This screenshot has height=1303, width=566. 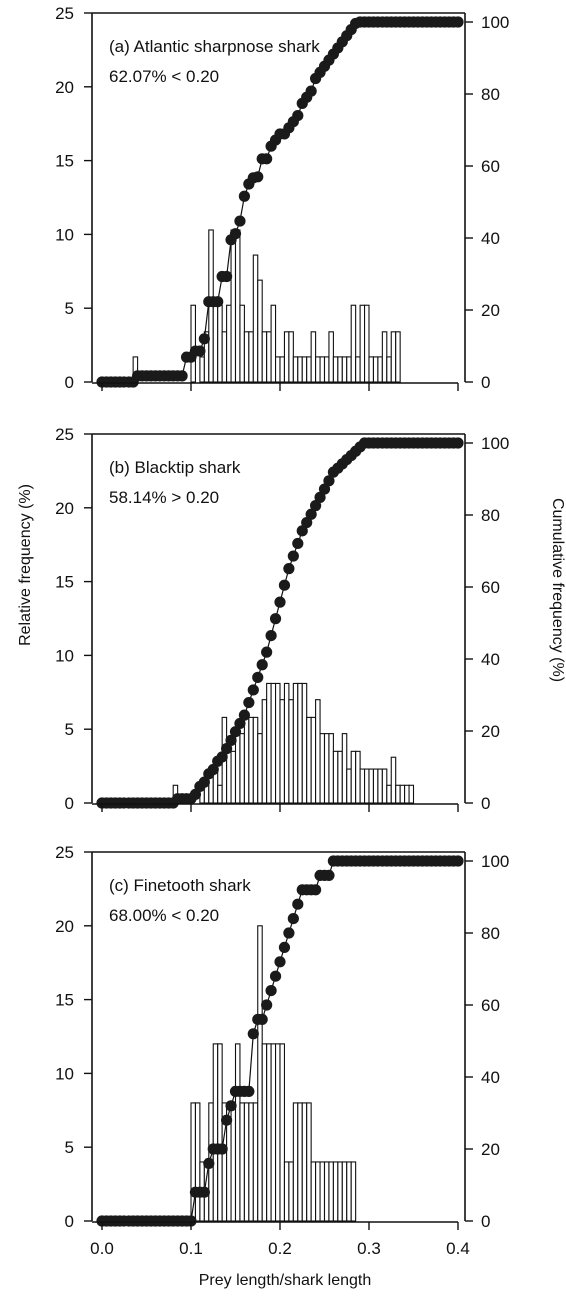 I want to click on y2-tick-label: 100, so click(x=495, y=861).